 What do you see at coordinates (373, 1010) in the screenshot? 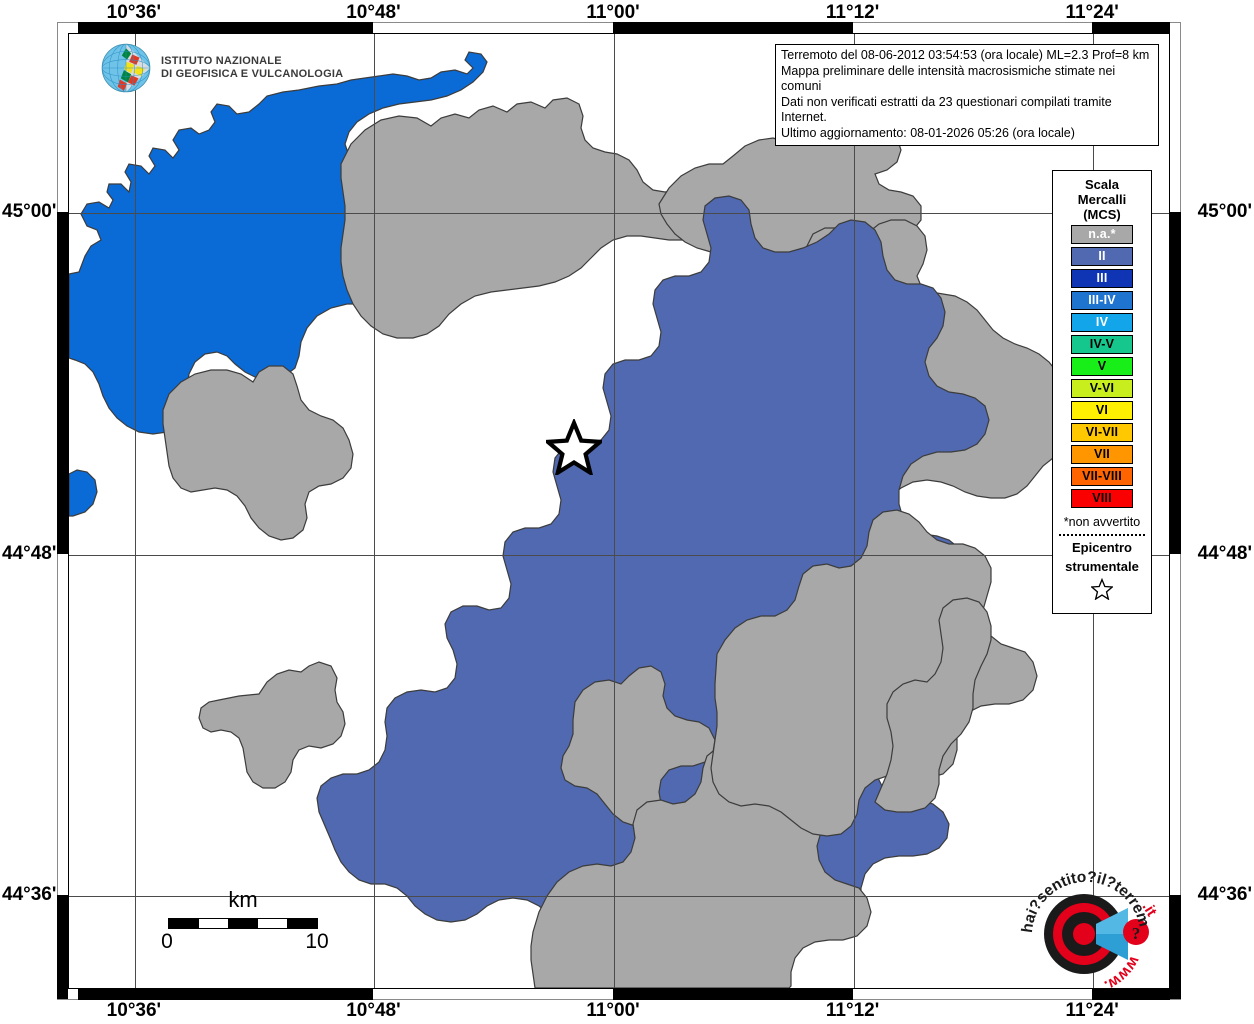
I see `axis-tick-label-bottom: 10°48'` at bounding box center [373, 1010].